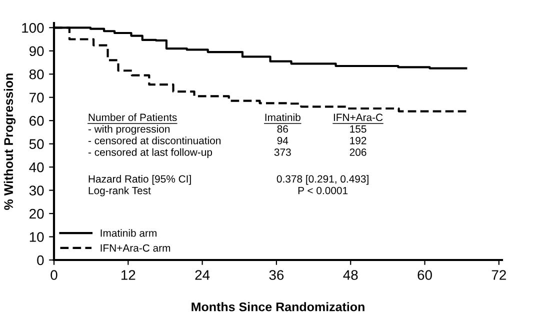 The image size is (546, 324). What do you see at coordinates (129, 130) in the screenshot?
I see `annotation: - with progression` at bounding box center [129, 130].